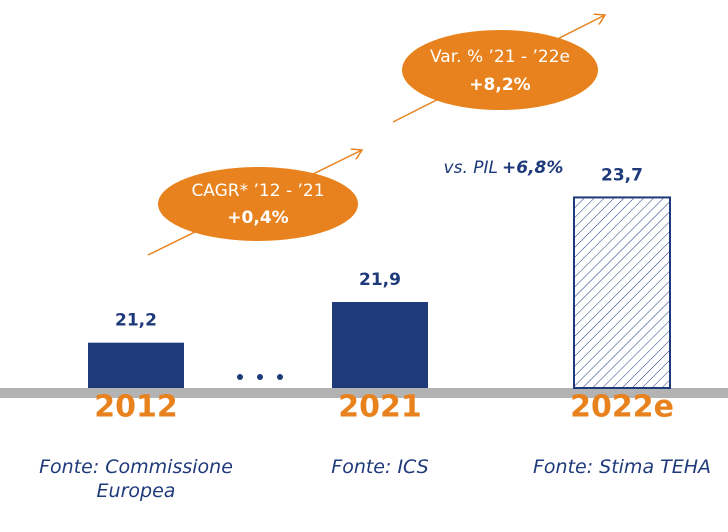 The width and height of the screenshot is (728, 532). What do you see at coordinates (136, 479) in the screenshot?
I see `source-label: Fonte: Commissione Europea` at bounding box center [136, 479].